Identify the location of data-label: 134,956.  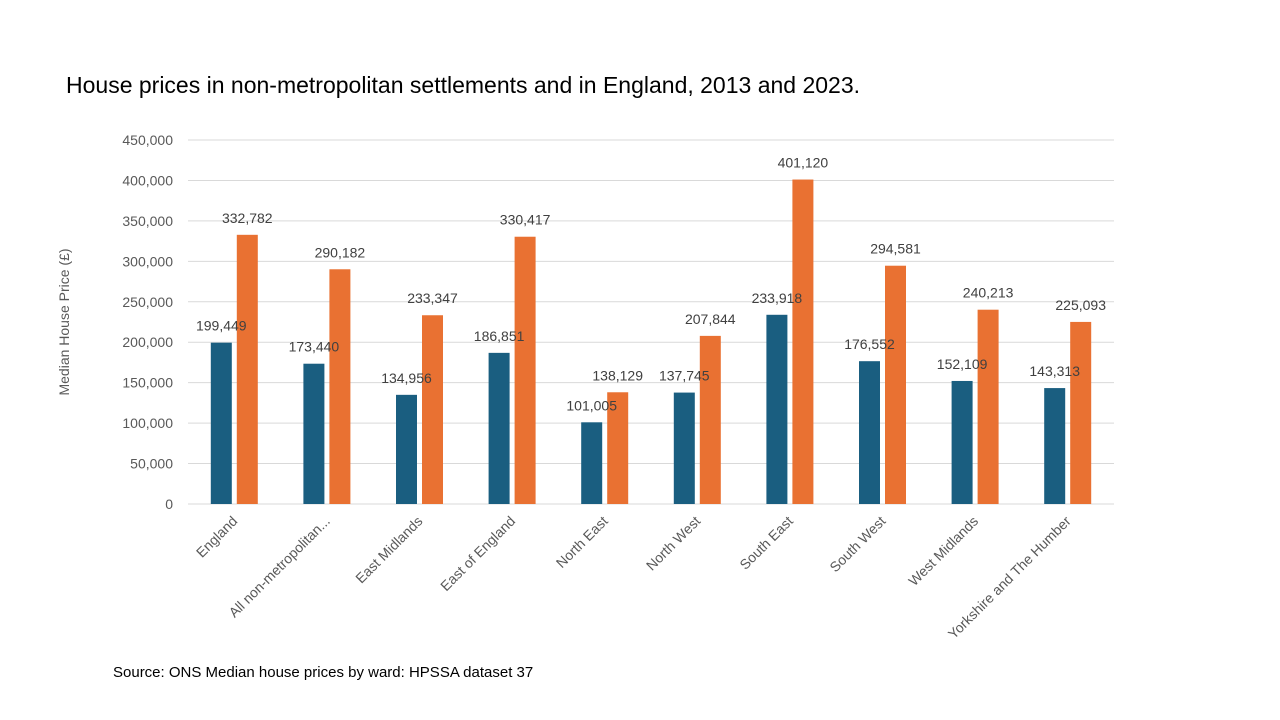
(406, 378).